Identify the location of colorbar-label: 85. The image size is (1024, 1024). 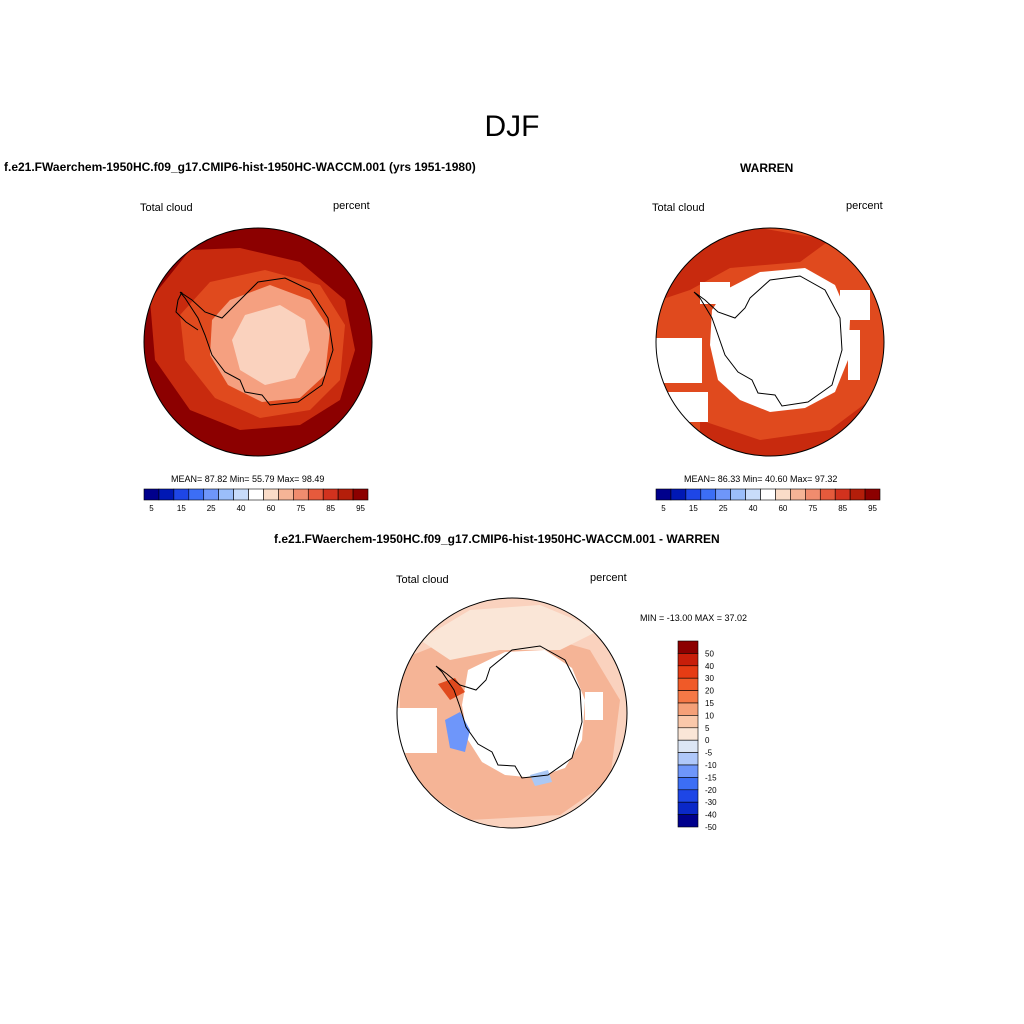
(330, 508).